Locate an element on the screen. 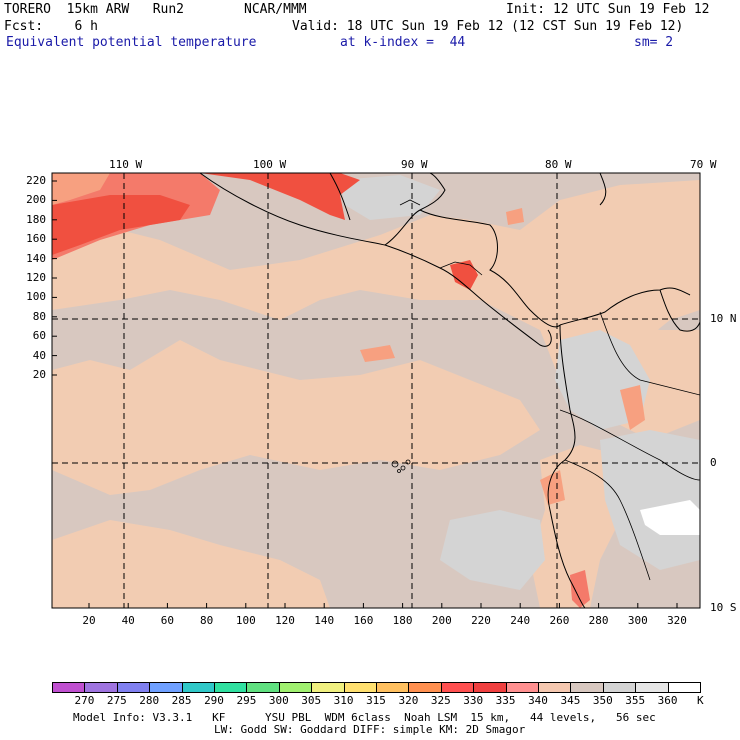 The image size is (740, 740). x-tick-label: 140 is located at coordinates (324, 620).